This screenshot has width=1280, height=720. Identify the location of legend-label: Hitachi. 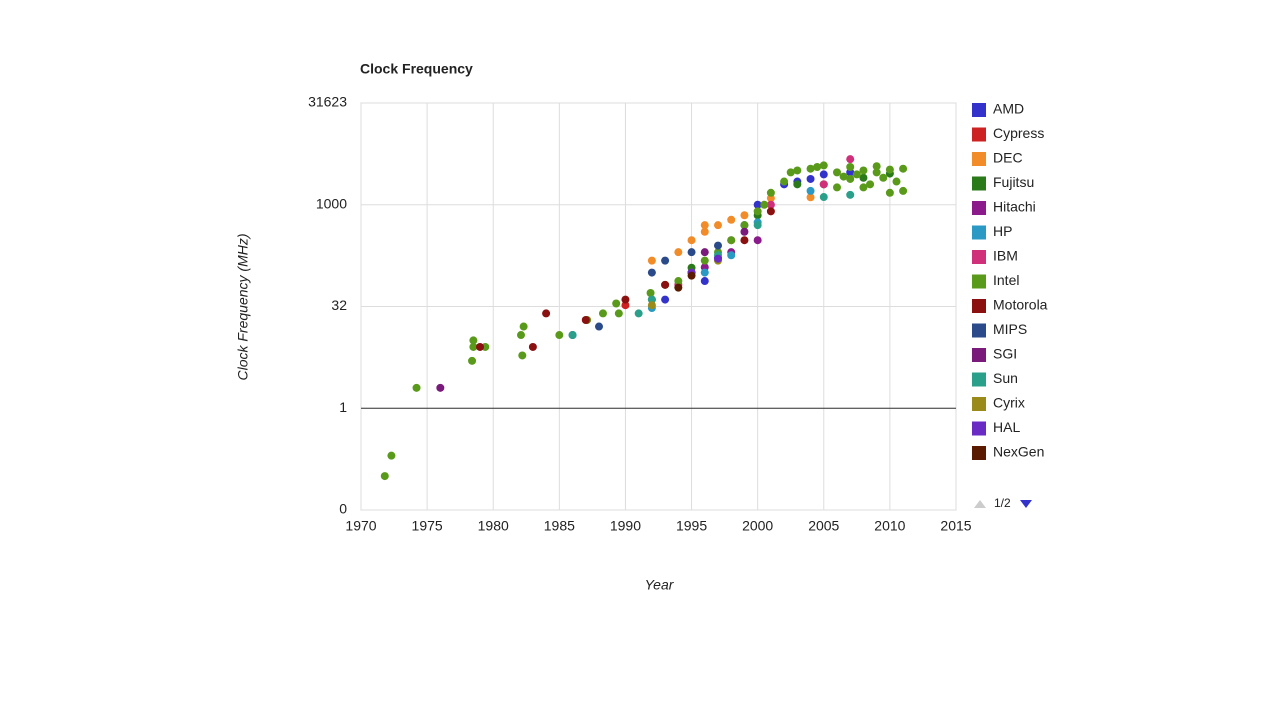
(1014, 207).